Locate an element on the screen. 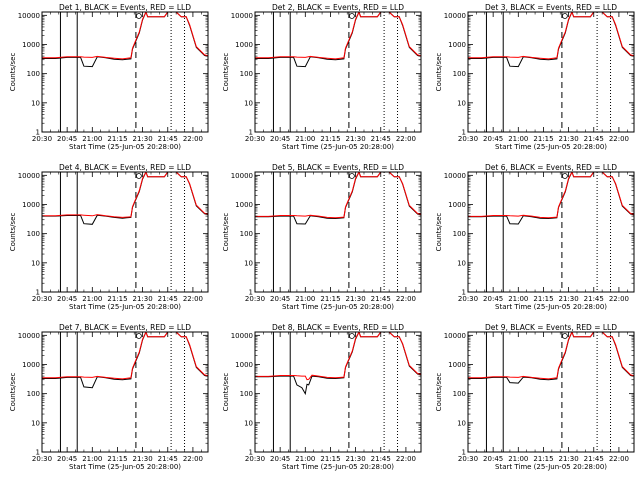 This screenshot has height=480, width=640. panel-5-y-tick-label: 10000 is located at coordinates (242, 176).